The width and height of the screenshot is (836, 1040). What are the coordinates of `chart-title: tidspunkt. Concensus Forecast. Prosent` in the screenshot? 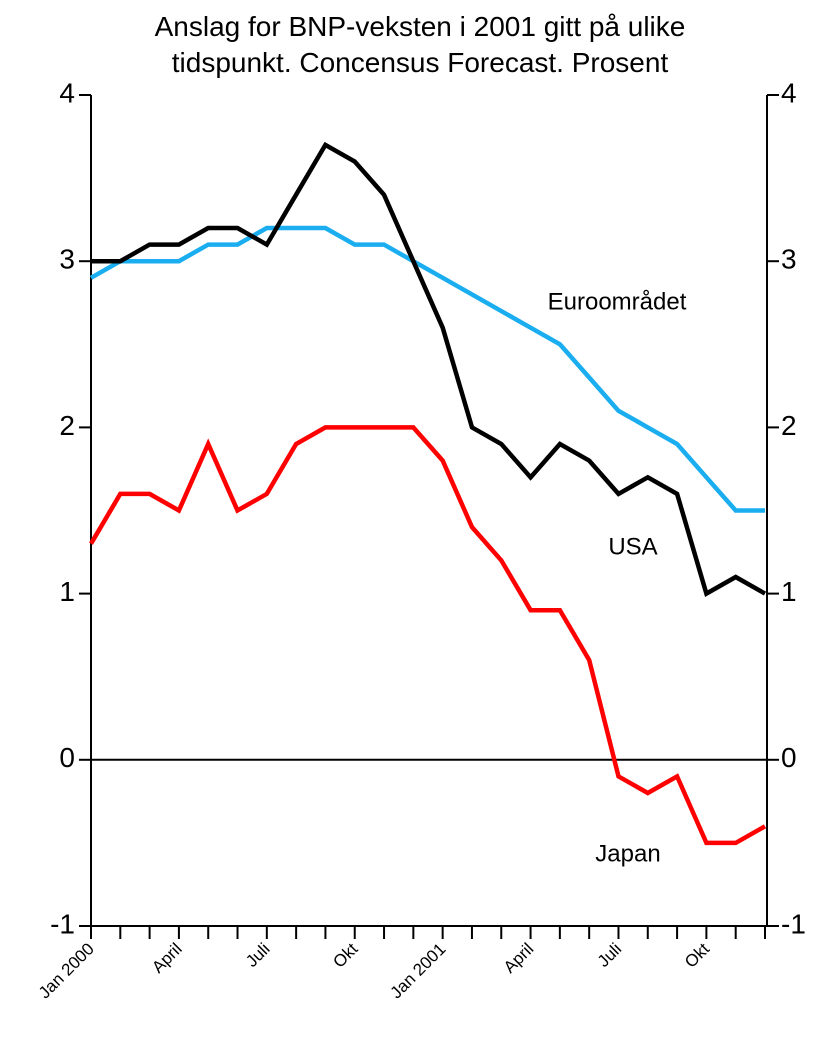 It's located at (420, 62).